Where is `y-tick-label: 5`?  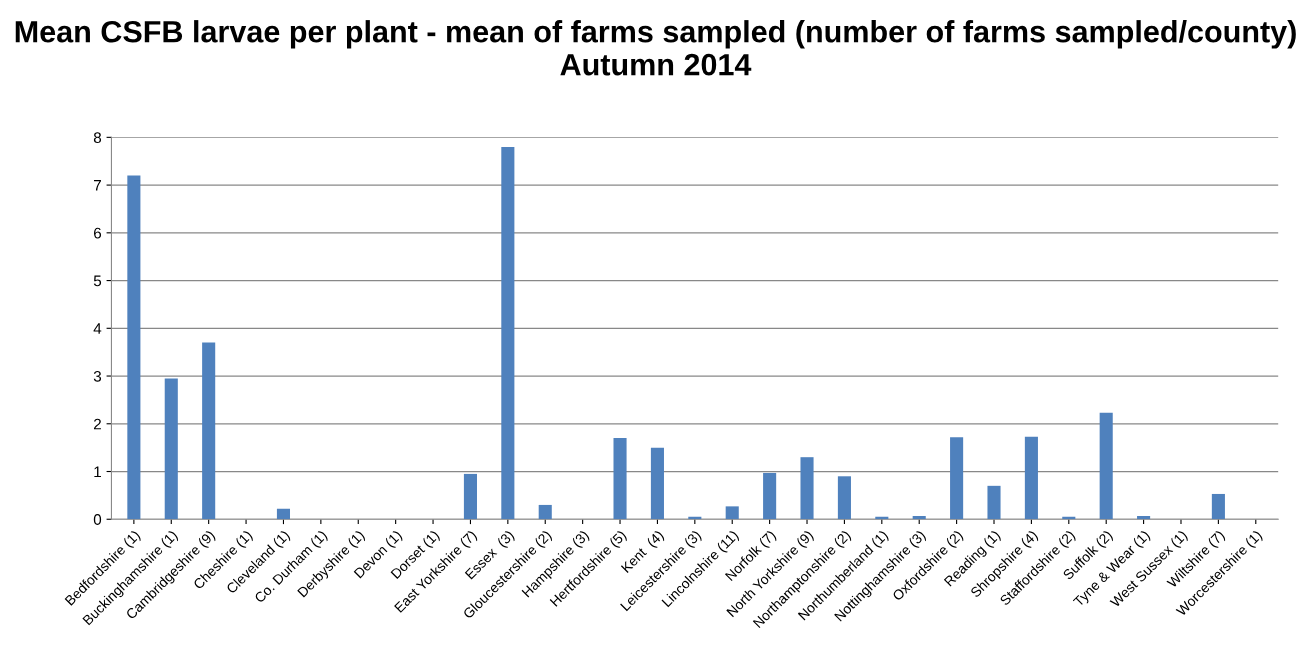
y-tick-label: 5 is located at coordinates (97, 281).